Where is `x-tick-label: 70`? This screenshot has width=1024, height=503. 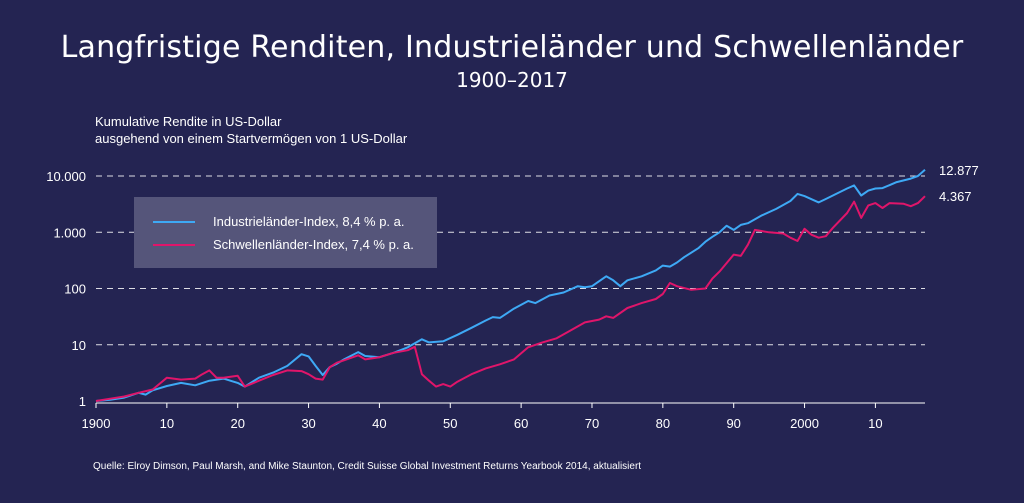
x-tick-label: 70 is located at coordinates (592, 423).